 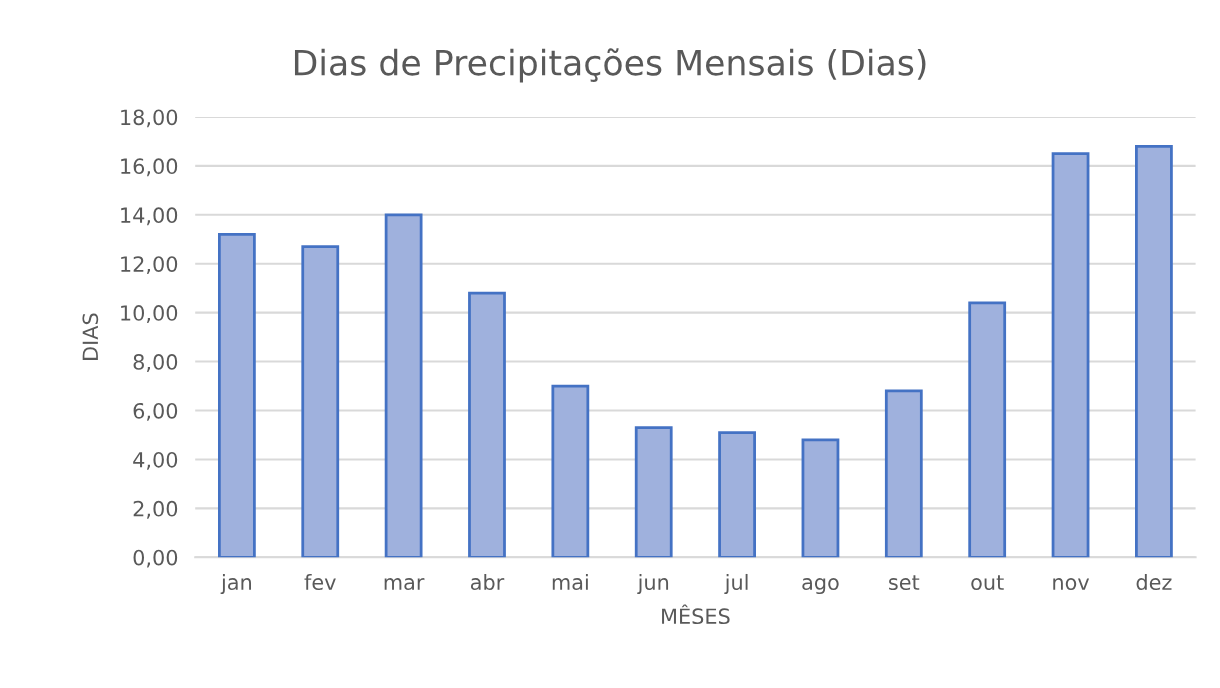 What do you see at coordinates (696, 614) in the screenshot?
I see `x-axis-title: MÊSES` at bounding box center [696, 614].